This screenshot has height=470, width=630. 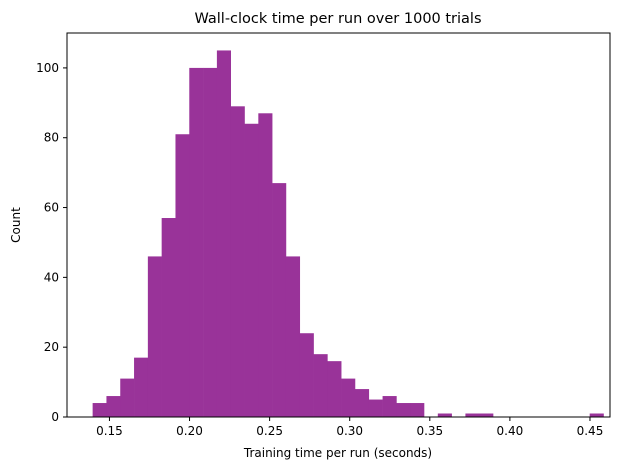 What do you see at coordinates (590, 431) in the screenshot?
I see `x-tick-label: 0.45` at bounding box center [590, 431].